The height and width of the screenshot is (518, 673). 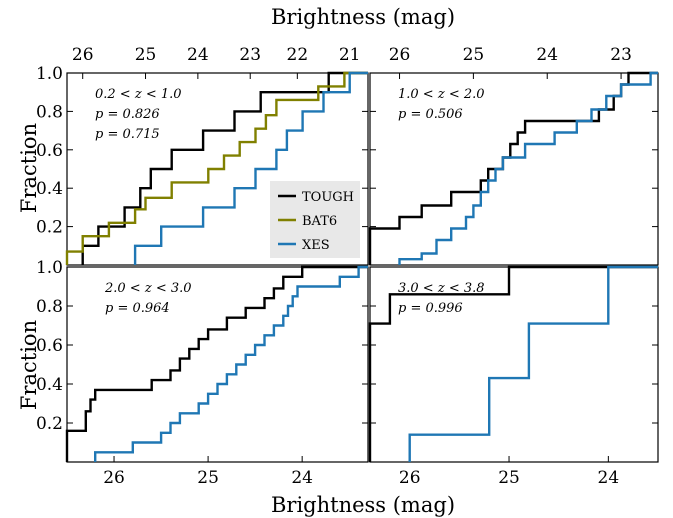 I want to click on x-top-tick-label: 21, so click(x=350, y=55).